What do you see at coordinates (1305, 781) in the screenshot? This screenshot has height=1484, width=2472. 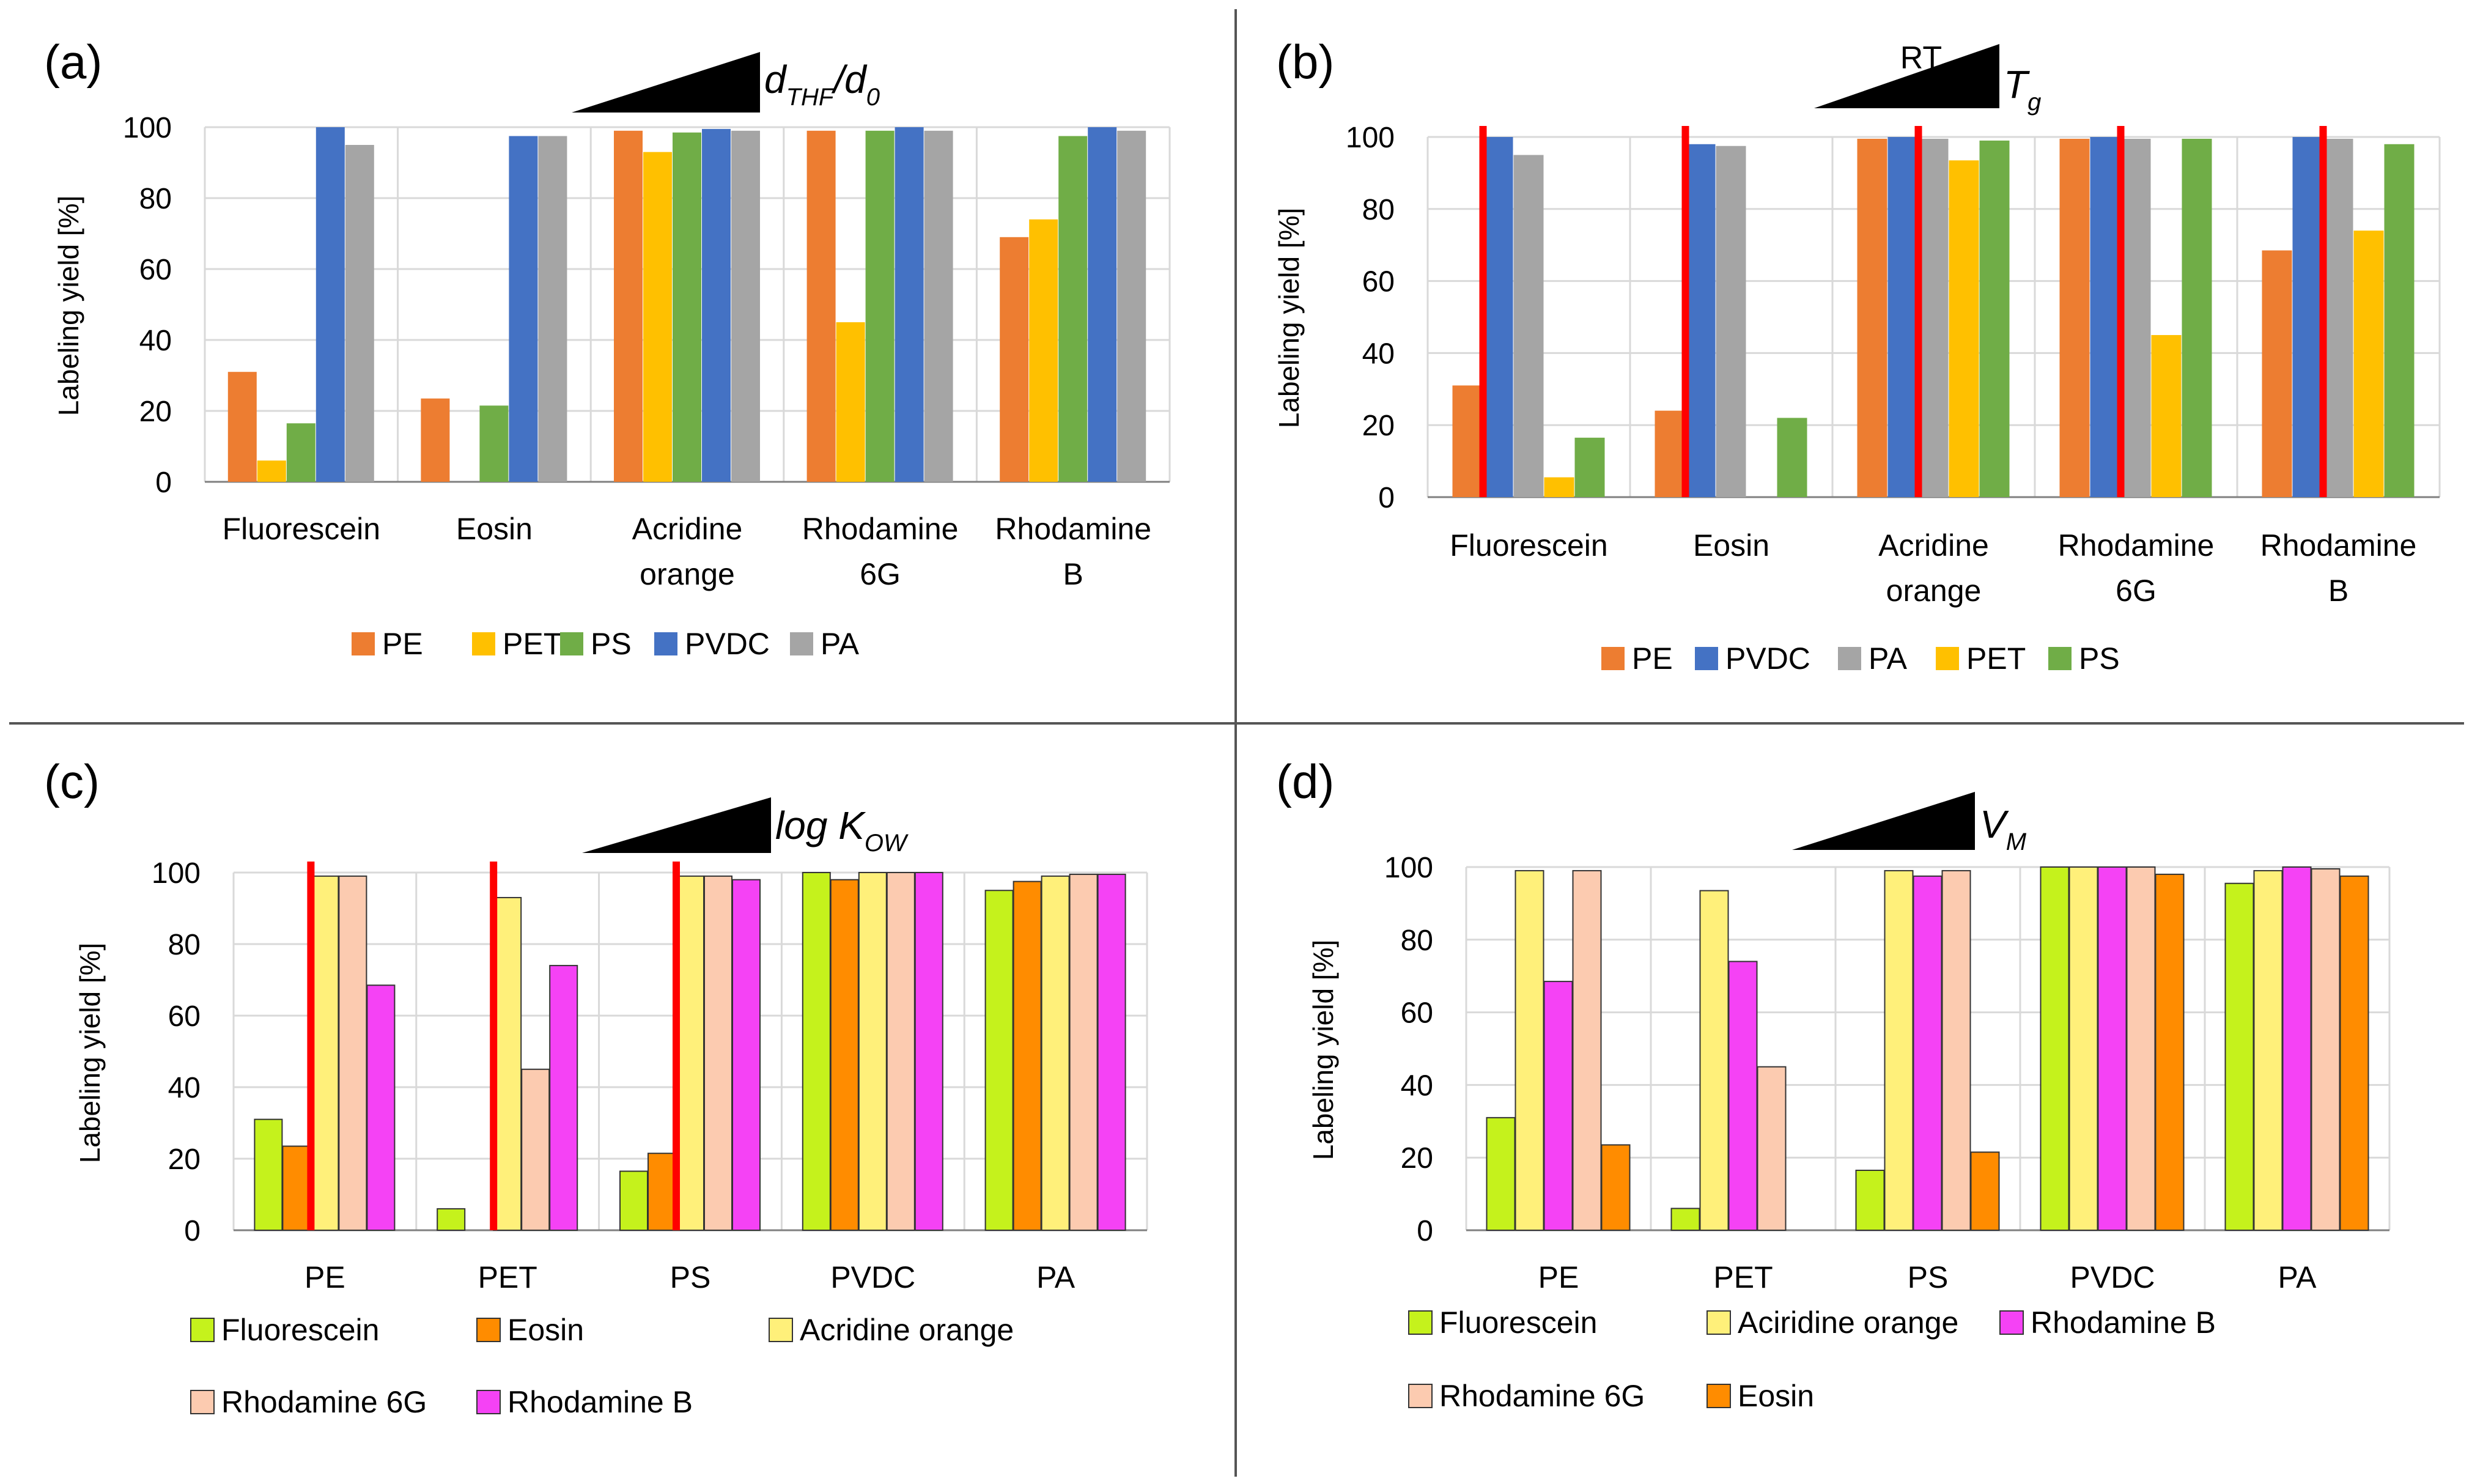 I see `panel-label: (d)` at bounding box center [1305, 781].